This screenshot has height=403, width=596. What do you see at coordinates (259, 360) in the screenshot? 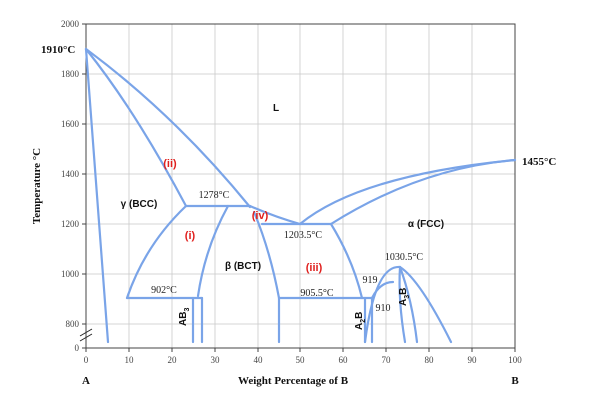
I see `x-tick-label: 40` at bounding box center [259, 360].